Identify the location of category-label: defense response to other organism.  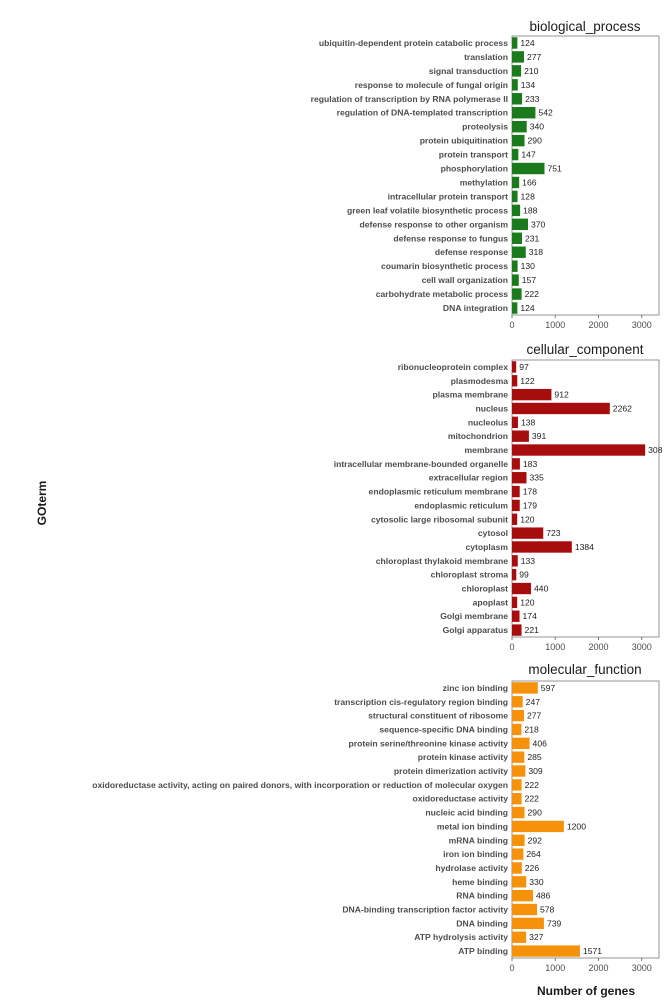
(433, 224).